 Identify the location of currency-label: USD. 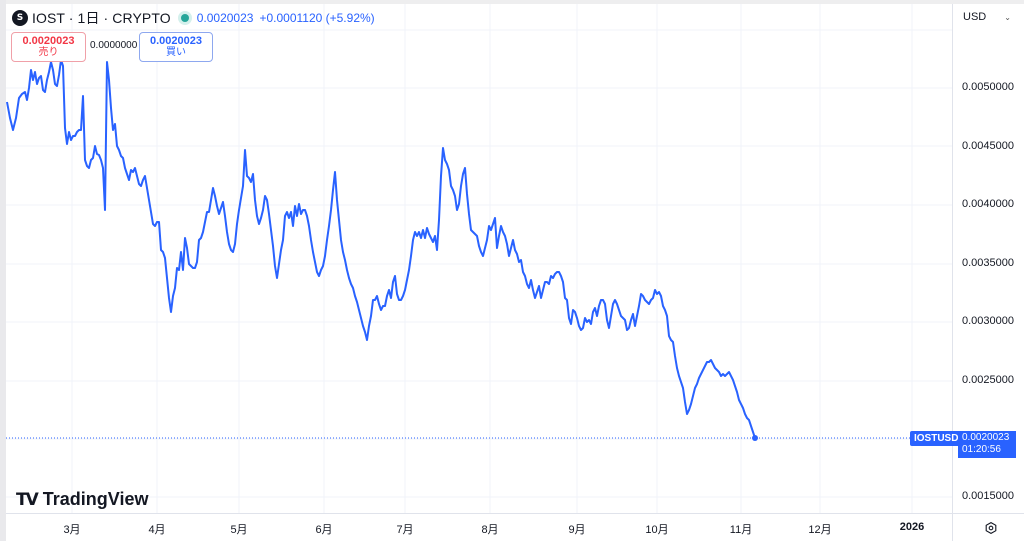
(975, 17).